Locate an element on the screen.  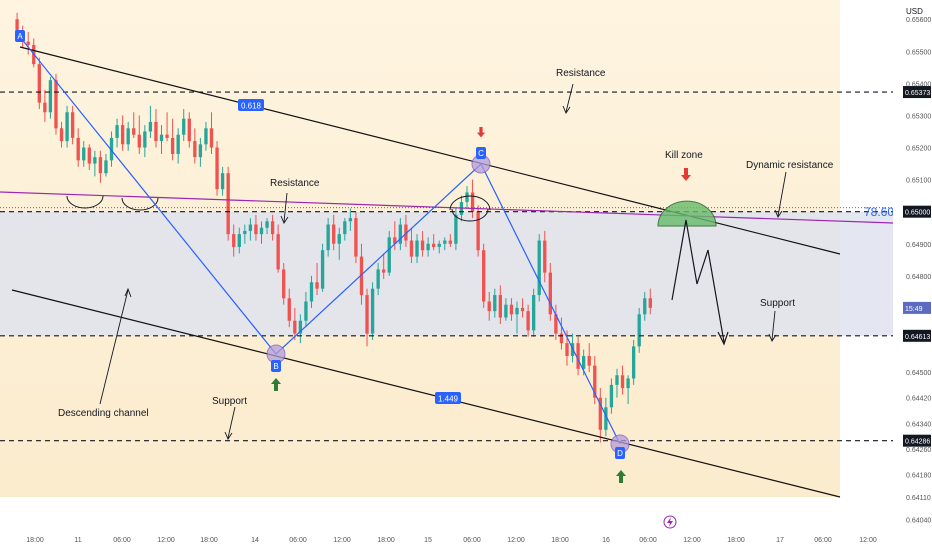
annotation-pointer-head is located at coordinates (566, 109).